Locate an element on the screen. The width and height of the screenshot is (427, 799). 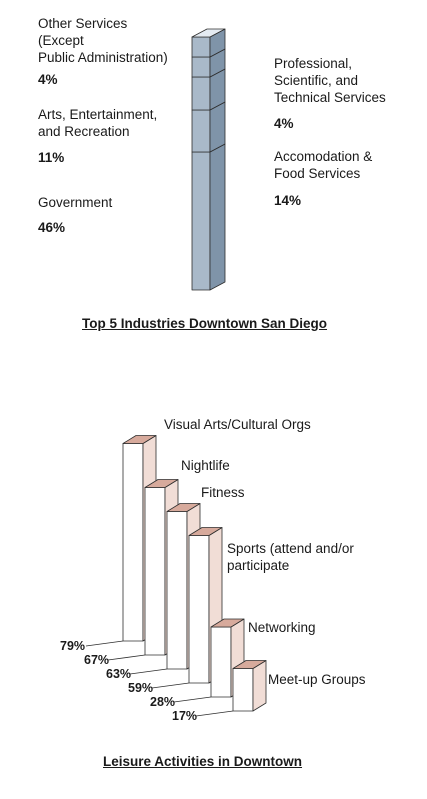
bar-front-sports is located at coordinates (199, 609).